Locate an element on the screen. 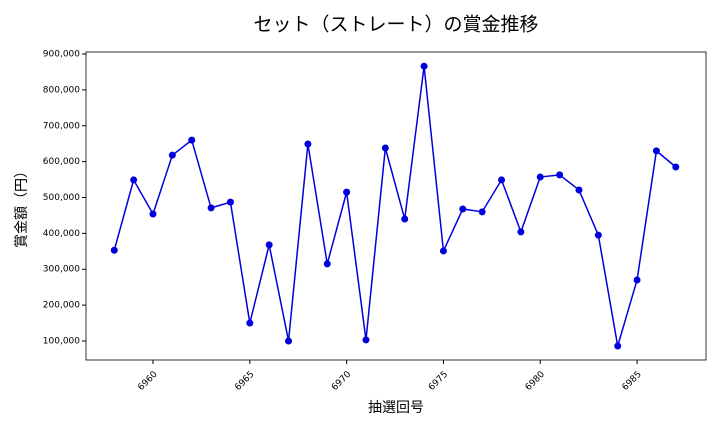  y-tick-label: 500,000 is located at coordinates (61, 198).